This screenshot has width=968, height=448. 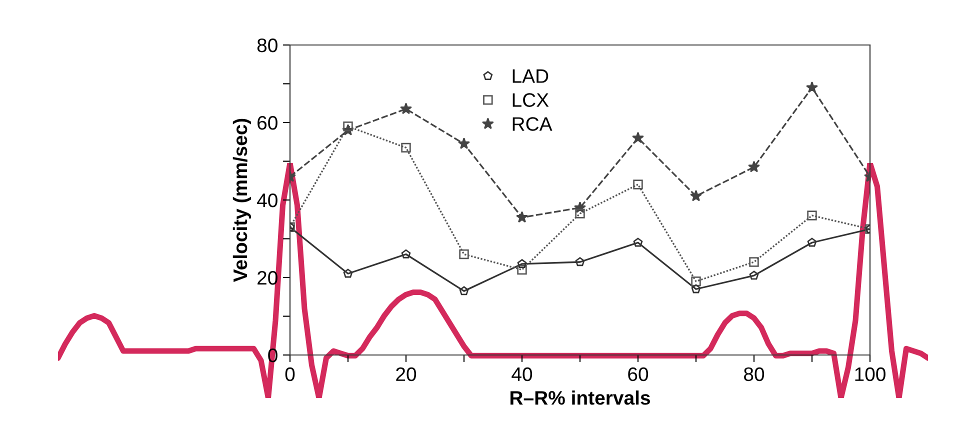 What do you see at coordinates (638, 374) in the screenshot?
I see `x-tick-label: 60` at bounding box center [638, 374].